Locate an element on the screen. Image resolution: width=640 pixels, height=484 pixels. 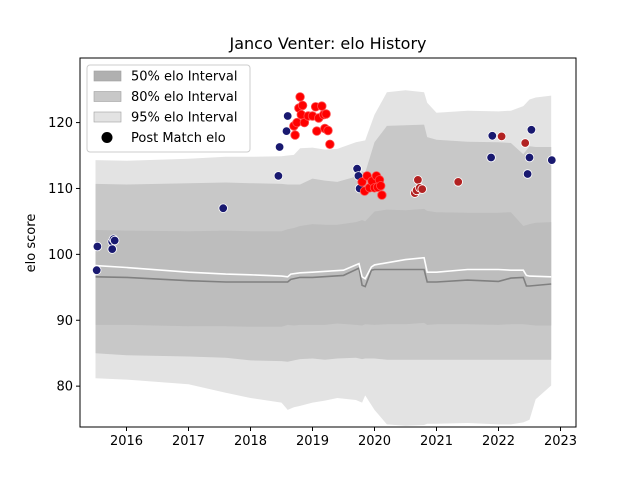
y-tick-label: 110 is located at coordinates (60, 189).